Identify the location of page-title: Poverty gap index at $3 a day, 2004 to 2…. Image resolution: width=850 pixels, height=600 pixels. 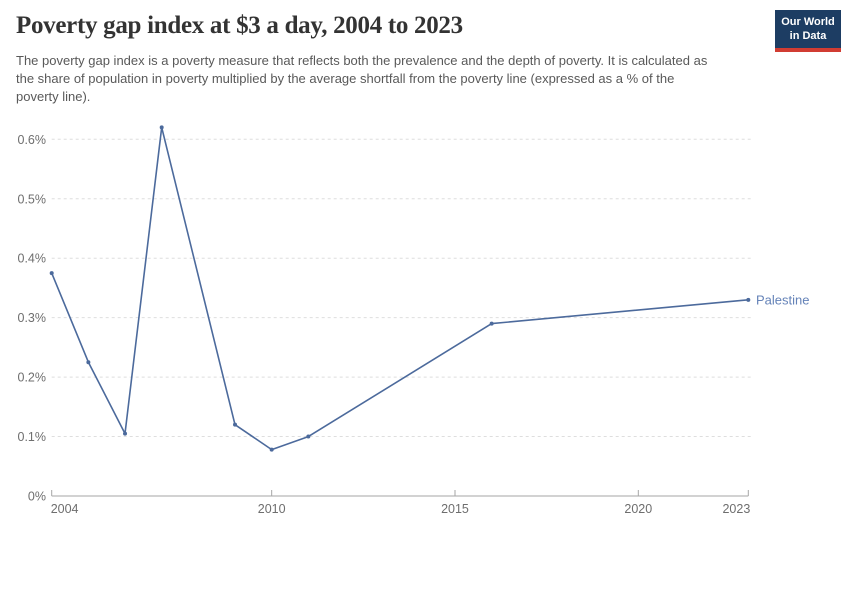
(239, 25).